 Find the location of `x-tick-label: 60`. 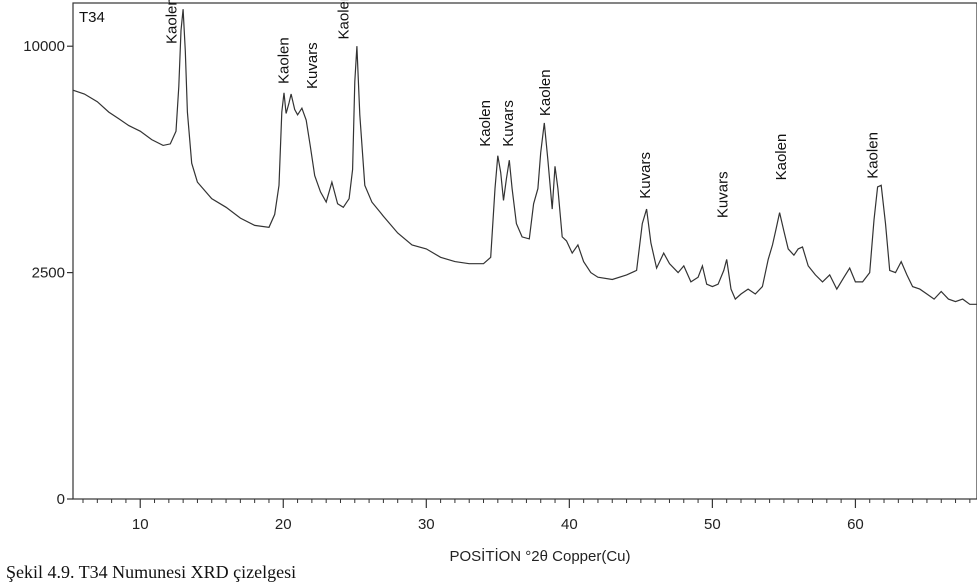

x-tick-label: 60 is located at coordinates (855, 524).